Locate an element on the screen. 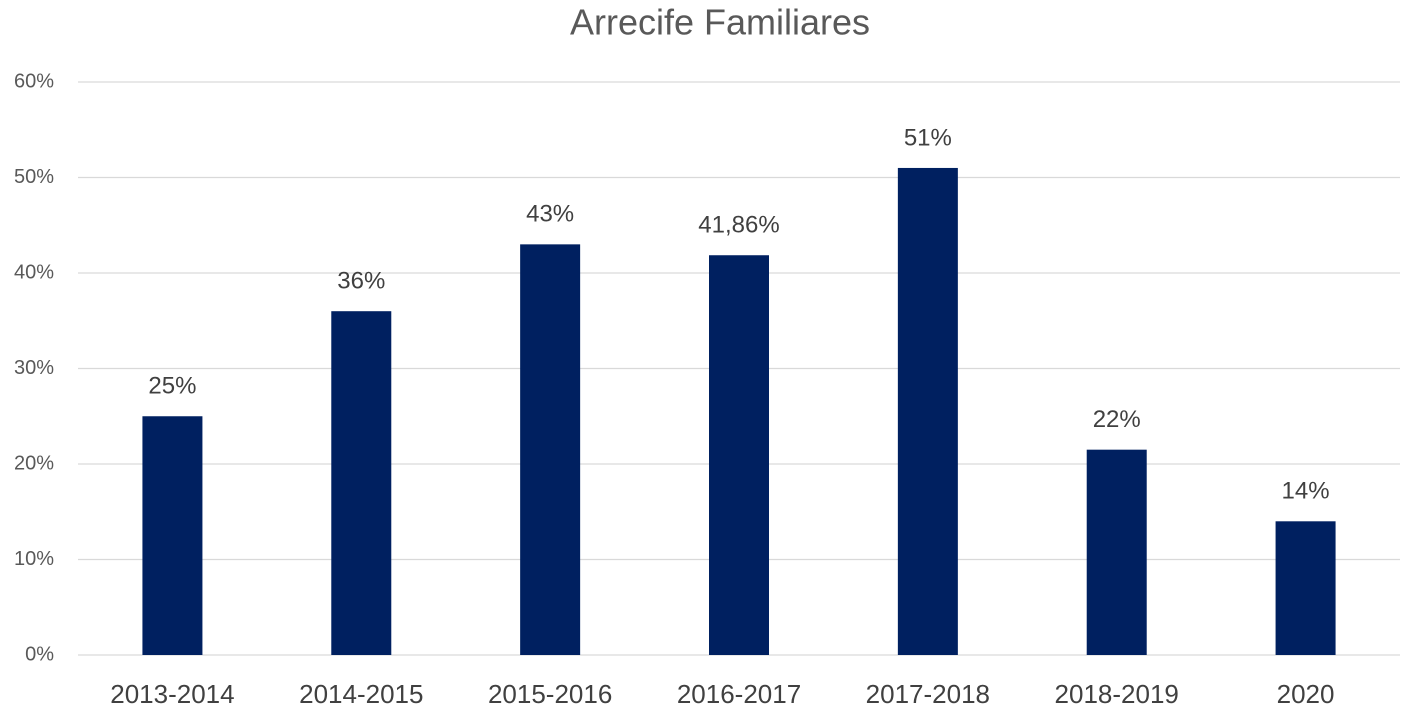 The height and width of the screenshot is (712, 1406). y-tick-label: 50% is located at coordinates (34, 177).